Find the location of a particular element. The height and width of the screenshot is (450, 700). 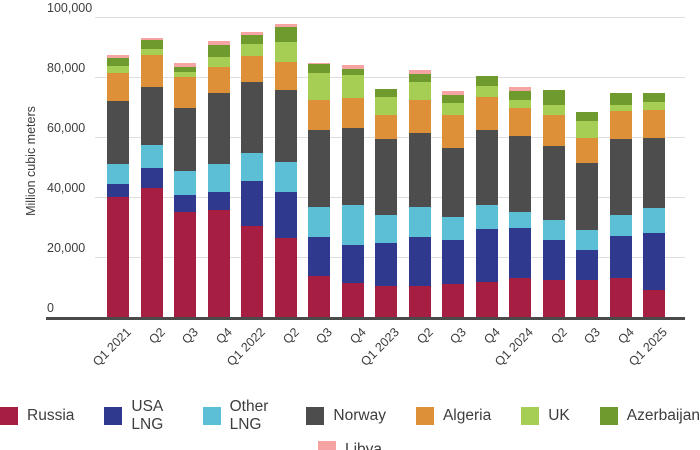

legend-swatch-azerbaijan is located at coordinates (608, 416).